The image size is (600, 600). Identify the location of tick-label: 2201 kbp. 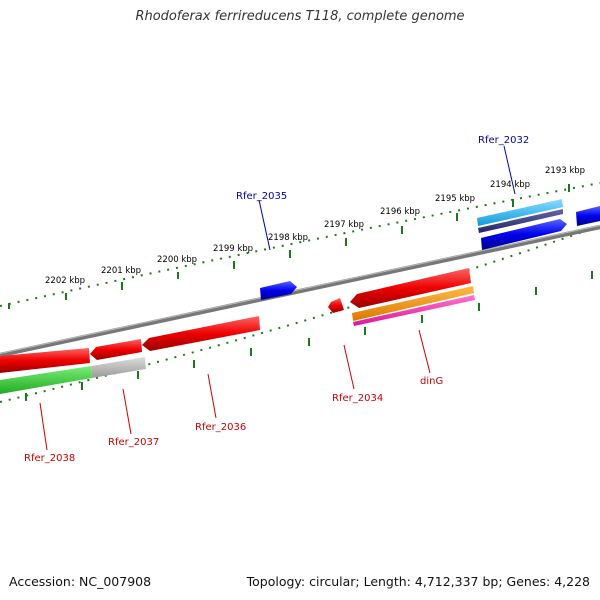
(121, 271).